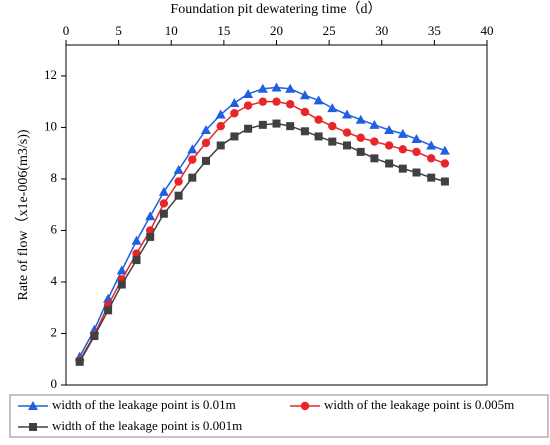  Describe the element at coordinates (223, 30) in the screenshot. I see `x-tick-label: 15` at that location.